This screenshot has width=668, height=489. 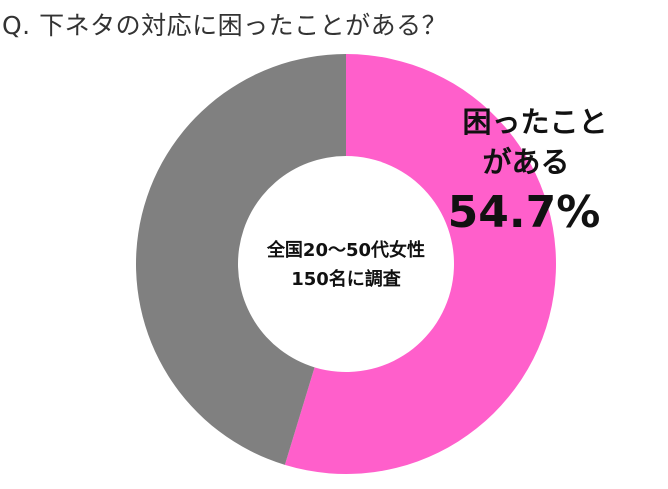 I want to click on survey-note: 全国20～50代女性 150名に調査, so click(x=346, y=265).